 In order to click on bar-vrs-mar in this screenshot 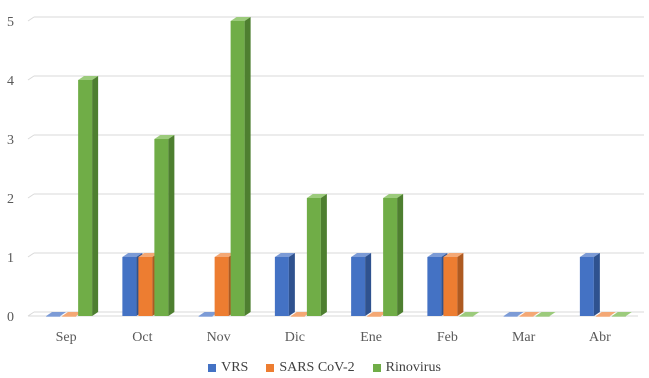, I will do `click(513, 314)`.